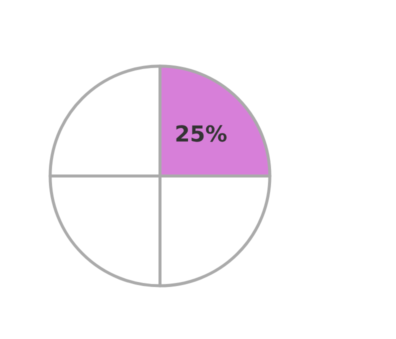  What do you see at coordinates (201, 135) in the screenshot?
I see `data-label: 25%` at bounding box center [201, 135].